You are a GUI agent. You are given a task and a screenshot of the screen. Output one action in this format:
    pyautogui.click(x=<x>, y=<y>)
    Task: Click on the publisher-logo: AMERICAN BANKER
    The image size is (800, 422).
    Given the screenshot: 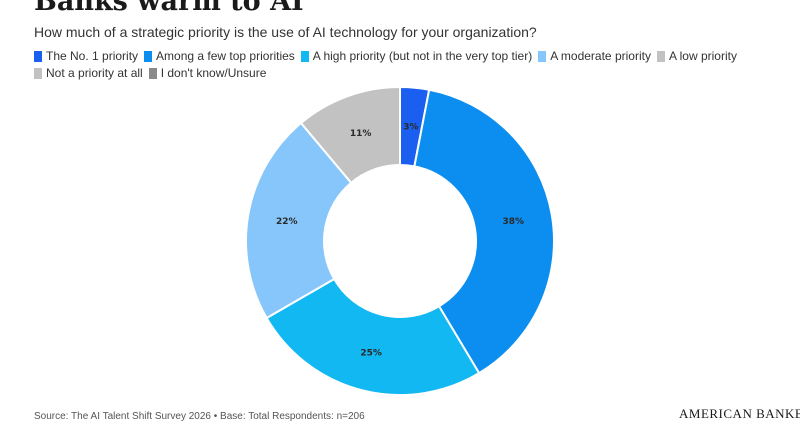 What is the action you would take?
    pyautogui.click(x=739, y=413)
    